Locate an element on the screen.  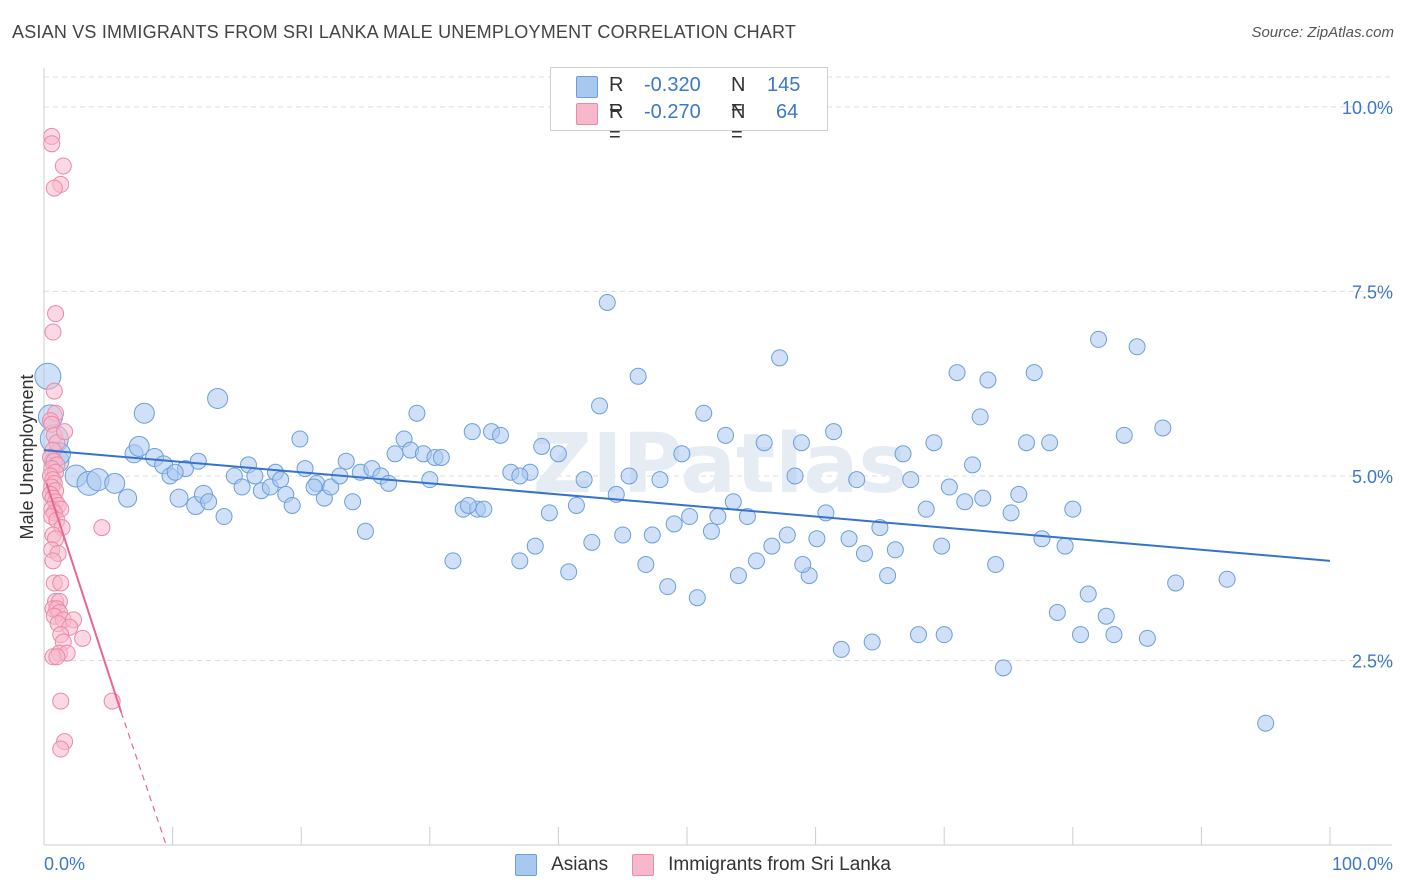
stats-box: R = -0.320 N = 145 R = -0.270 N = 64 is located at coordinates (689, 106).